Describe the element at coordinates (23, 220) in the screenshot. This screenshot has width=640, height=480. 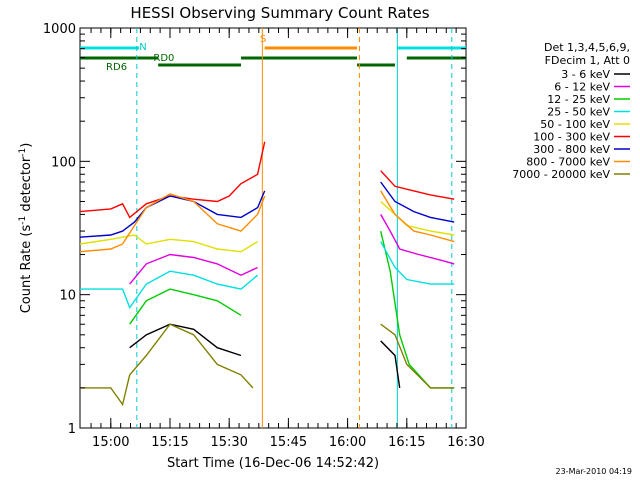
I see `y-axis-label-sup1: -1` at that location.